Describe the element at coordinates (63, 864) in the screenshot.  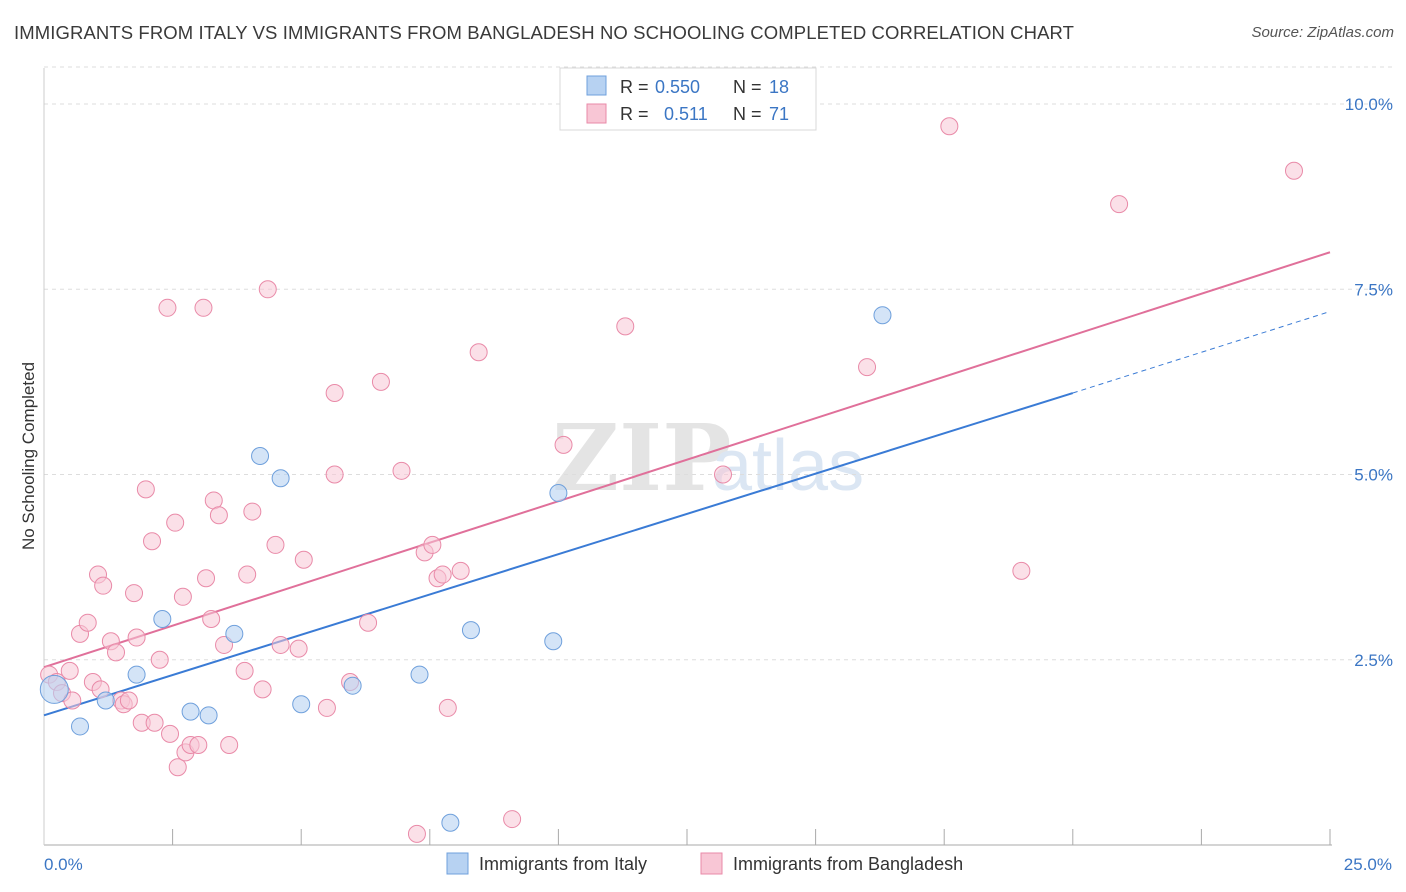
I see `x-tick-label-min: 0.0%` at that location.